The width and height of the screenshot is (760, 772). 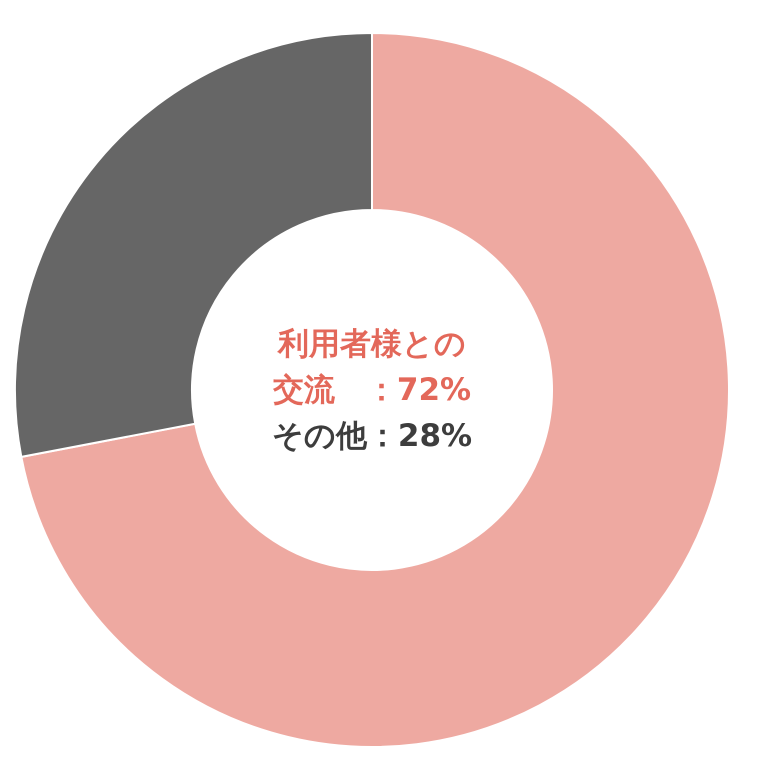 I want to click on text: その他：28%, so click(x=372, y=436).